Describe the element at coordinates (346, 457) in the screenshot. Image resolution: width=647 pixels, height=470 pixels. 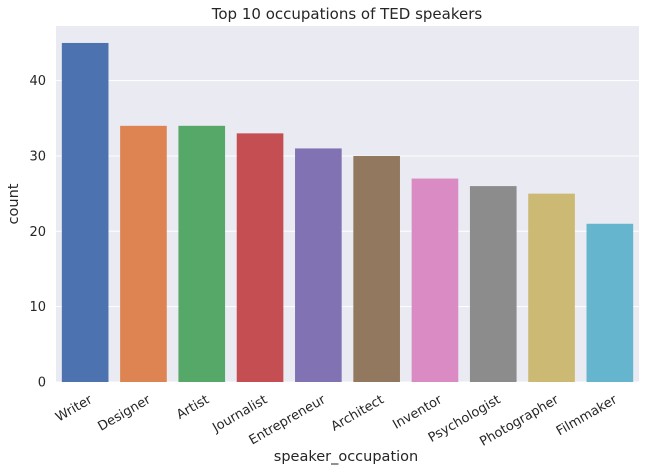
I see `x-axis-label: speaker_occupation` at that location.